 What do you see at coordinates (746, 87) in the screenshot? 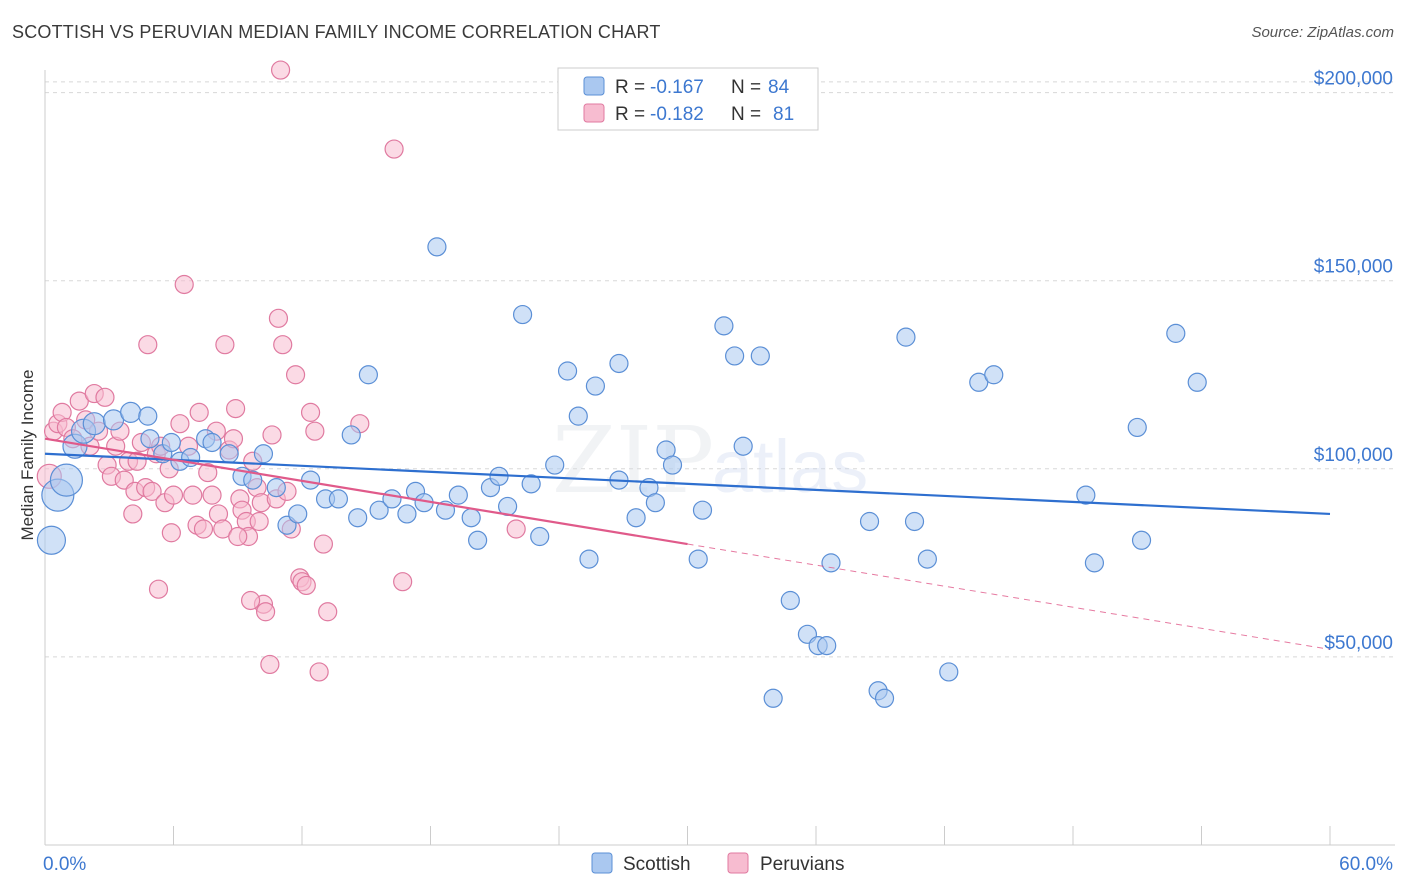
I see `legend-n-label-scottish: N =` at bounding box center [746, 87].